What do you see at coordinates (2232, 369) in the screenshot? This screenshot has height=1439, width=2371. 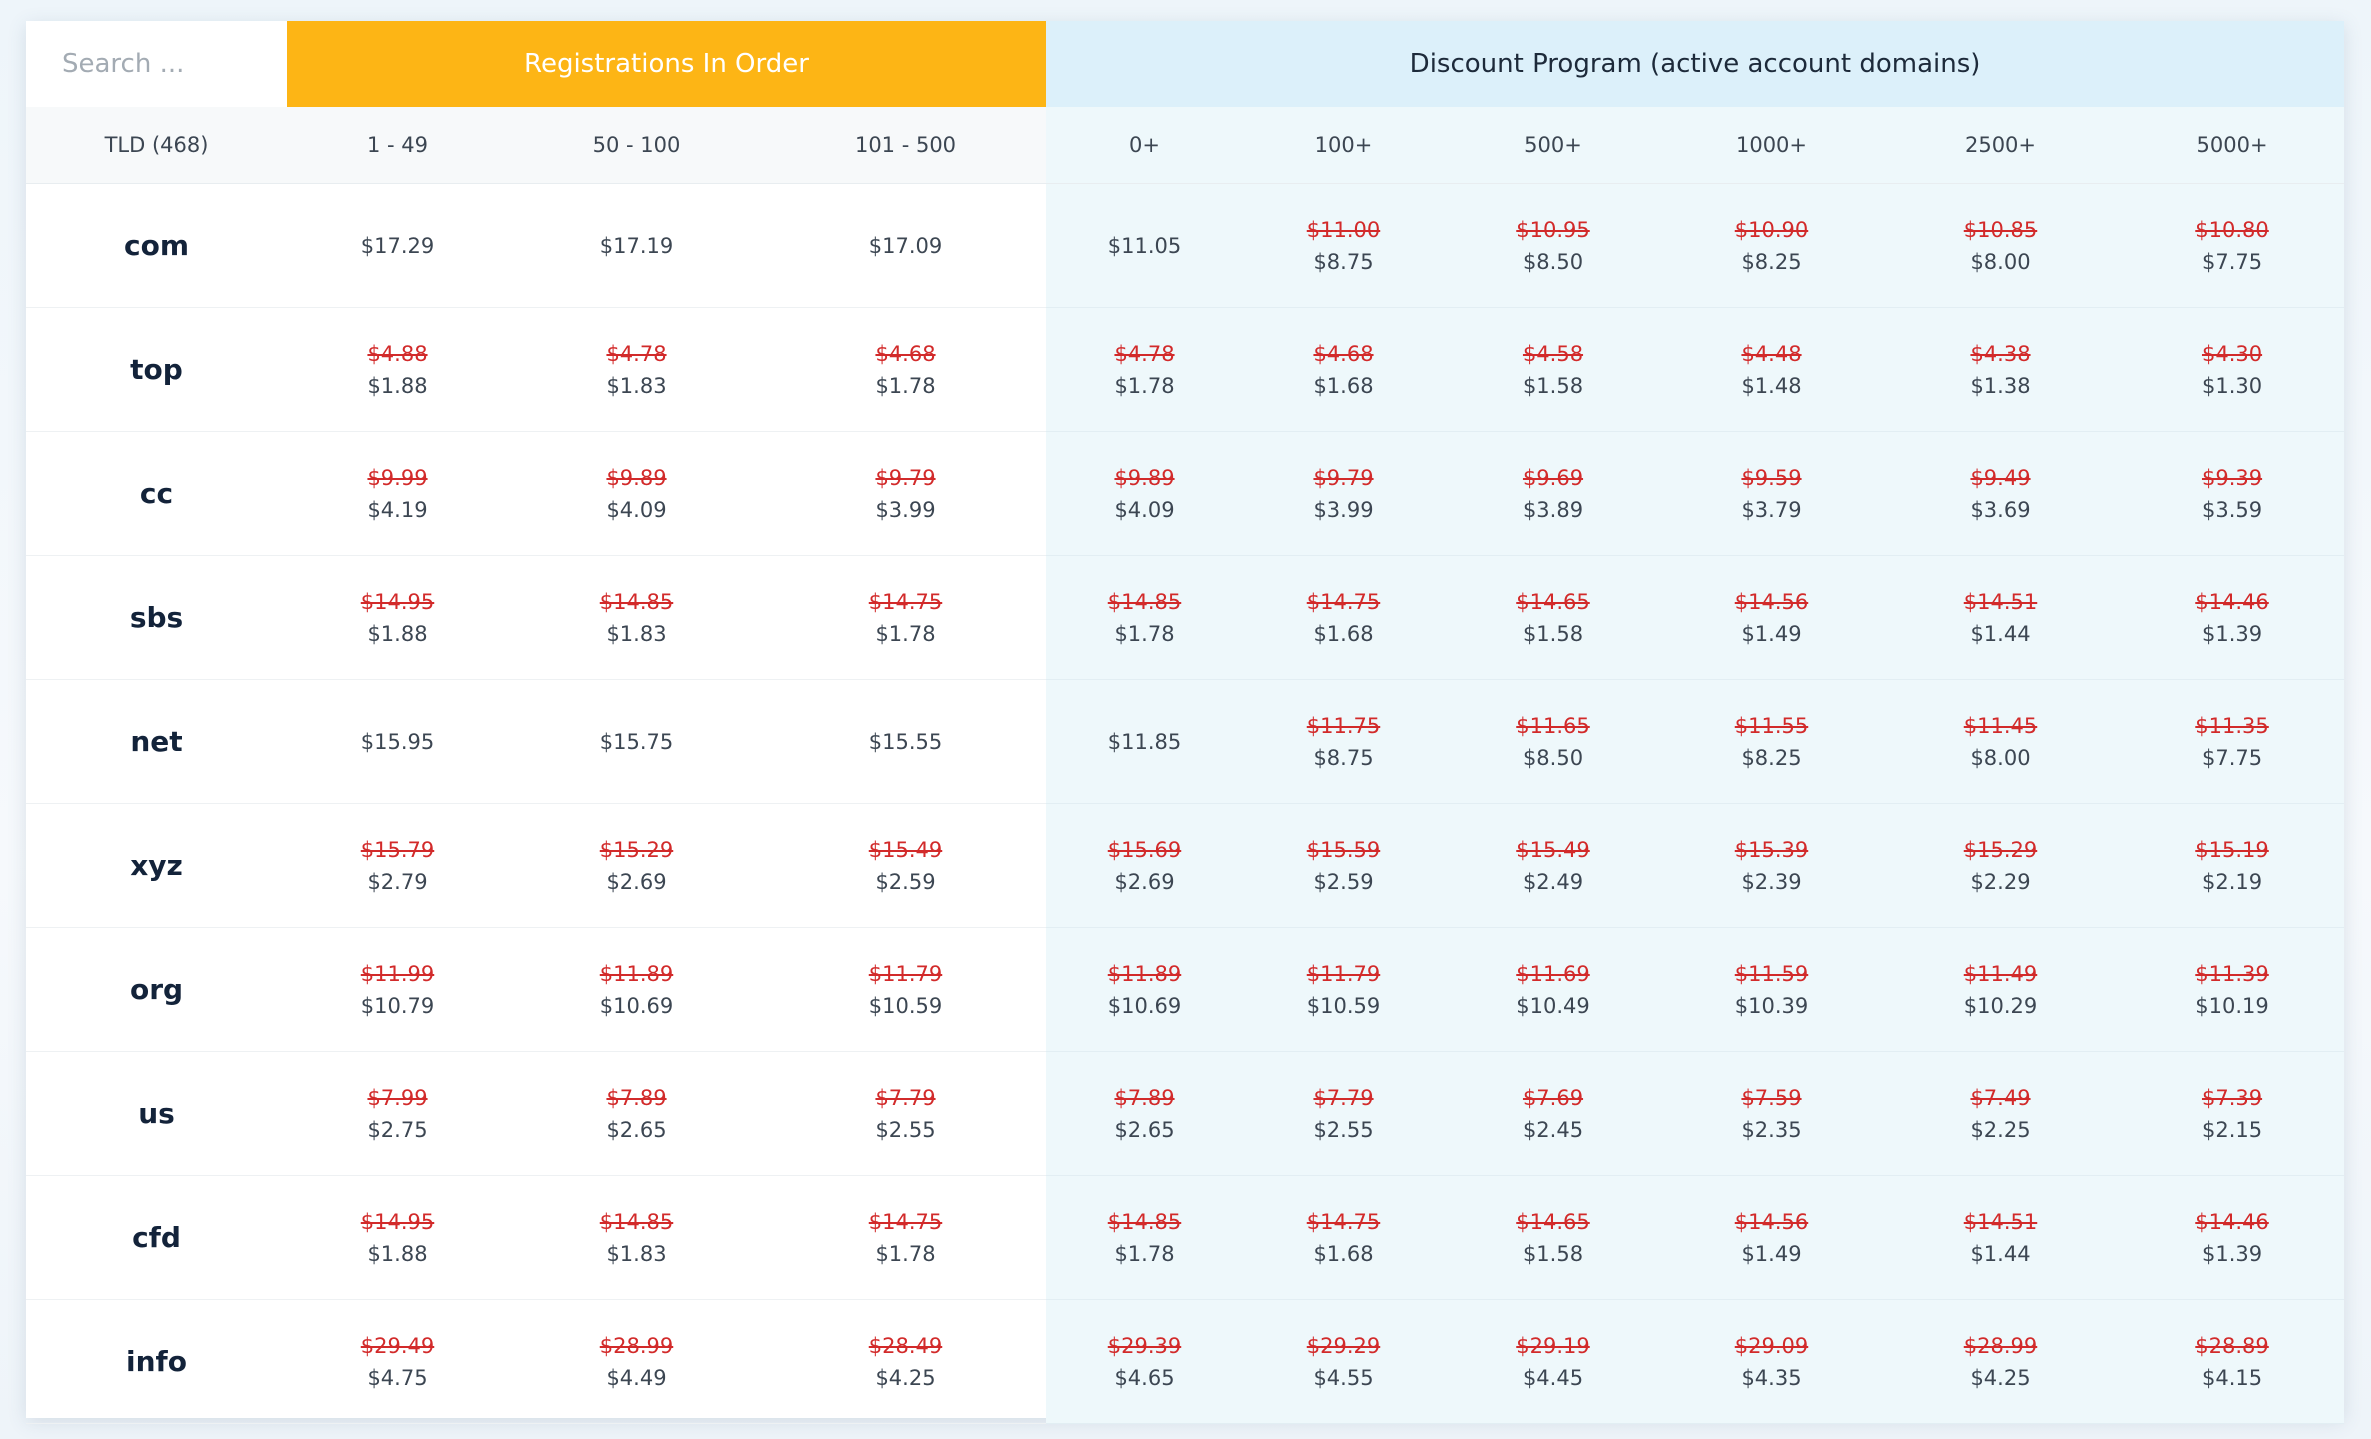 I see `price-cell: $4.30 $1.30` at bounding box center [2232, 369].